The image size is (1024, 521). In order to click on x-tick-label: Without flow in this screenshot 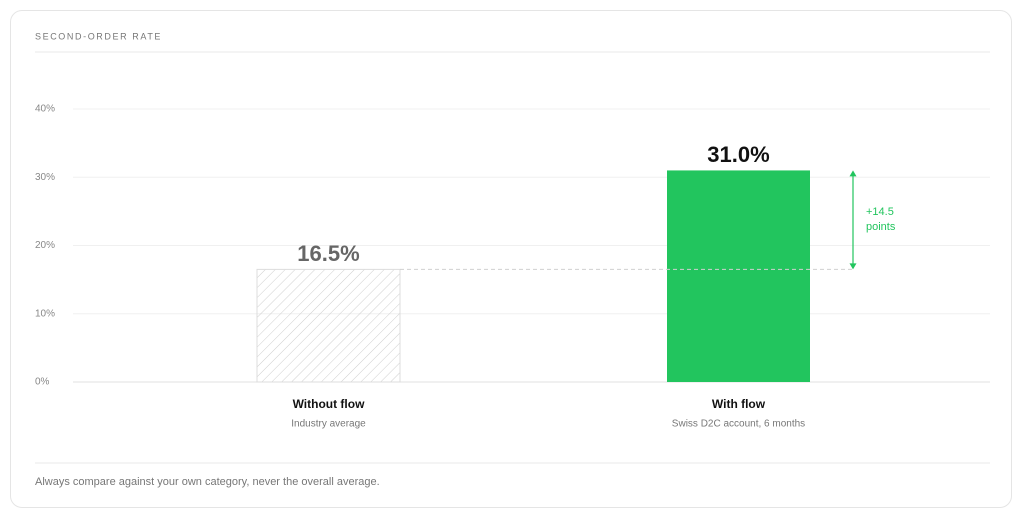, I will do `click(329, 404)`.